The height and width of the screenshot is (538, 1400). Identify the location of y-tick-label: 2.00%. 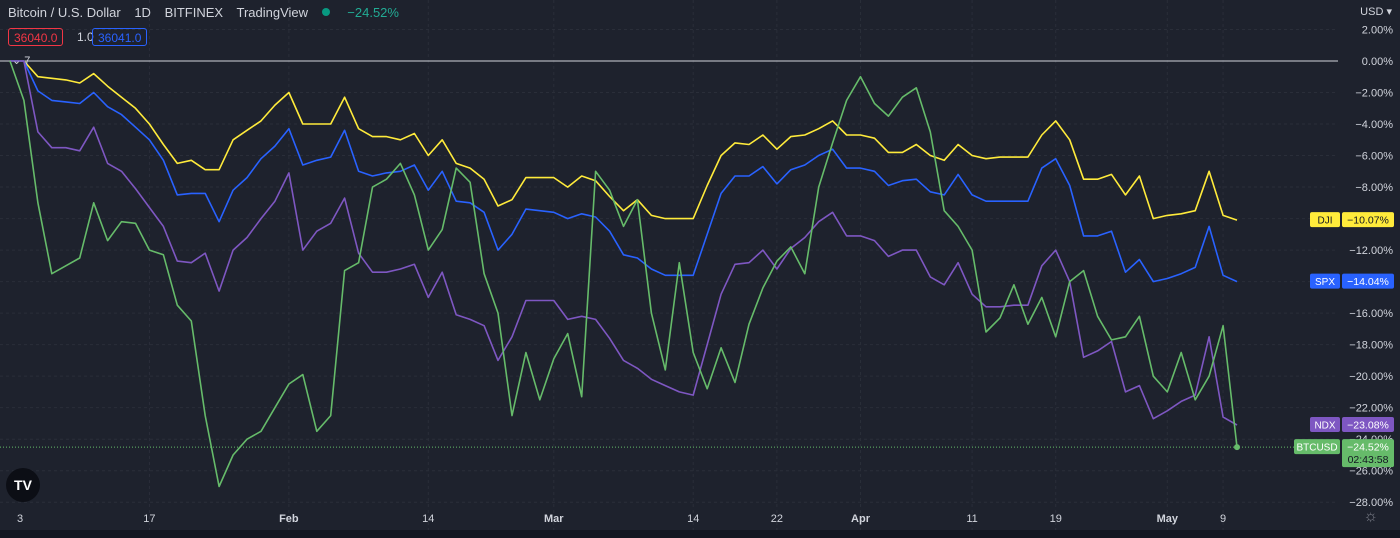
(1377, 30).